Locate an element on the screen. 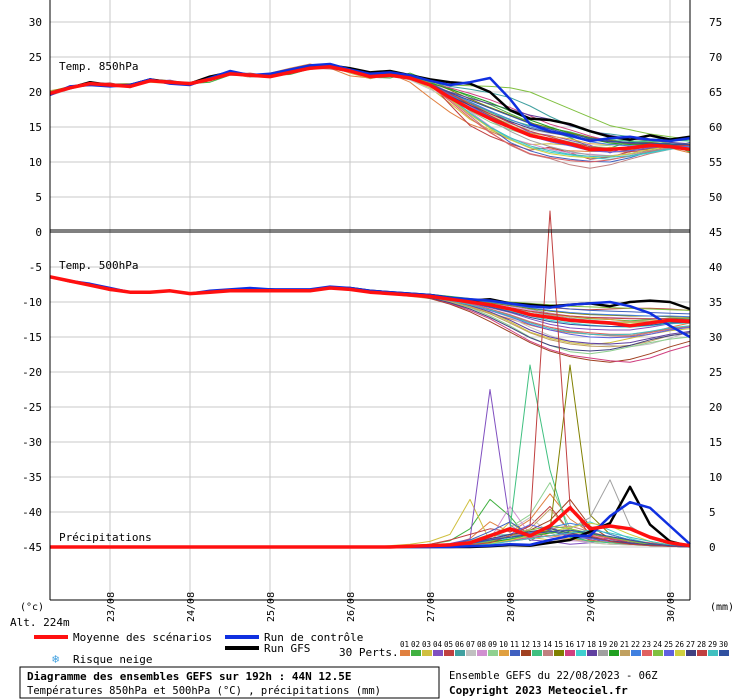 This screenshot has height=700, width=740. y-tick-label: 25 is located at coordinates (35, 57).